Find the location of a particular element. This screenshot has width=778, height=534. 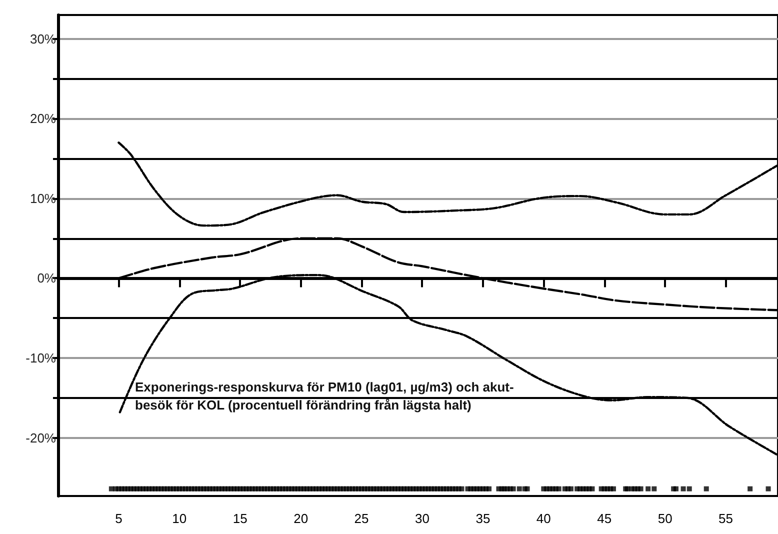

annotation: Exponerings-responskurva för PM10 (lag01, µg/m3) och akut- besök för KOL (procentuell förändring från lägsta halt) is located at coordinates (324, 396).